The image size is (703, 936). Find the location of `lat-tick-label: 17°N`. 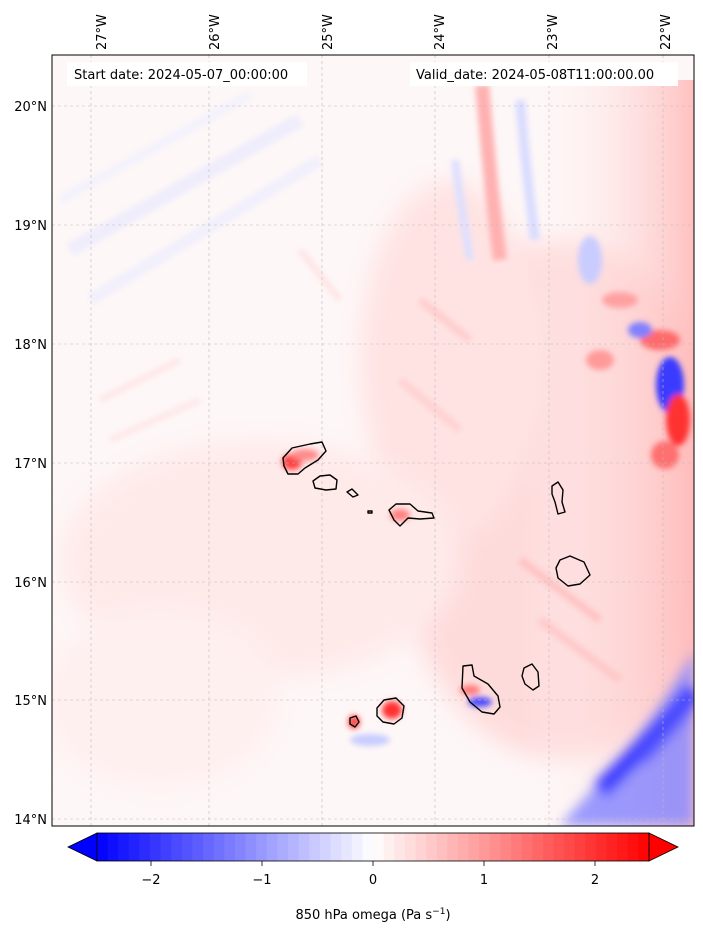

lat-tick-label: 17°N is located at coordinates (30, 464).